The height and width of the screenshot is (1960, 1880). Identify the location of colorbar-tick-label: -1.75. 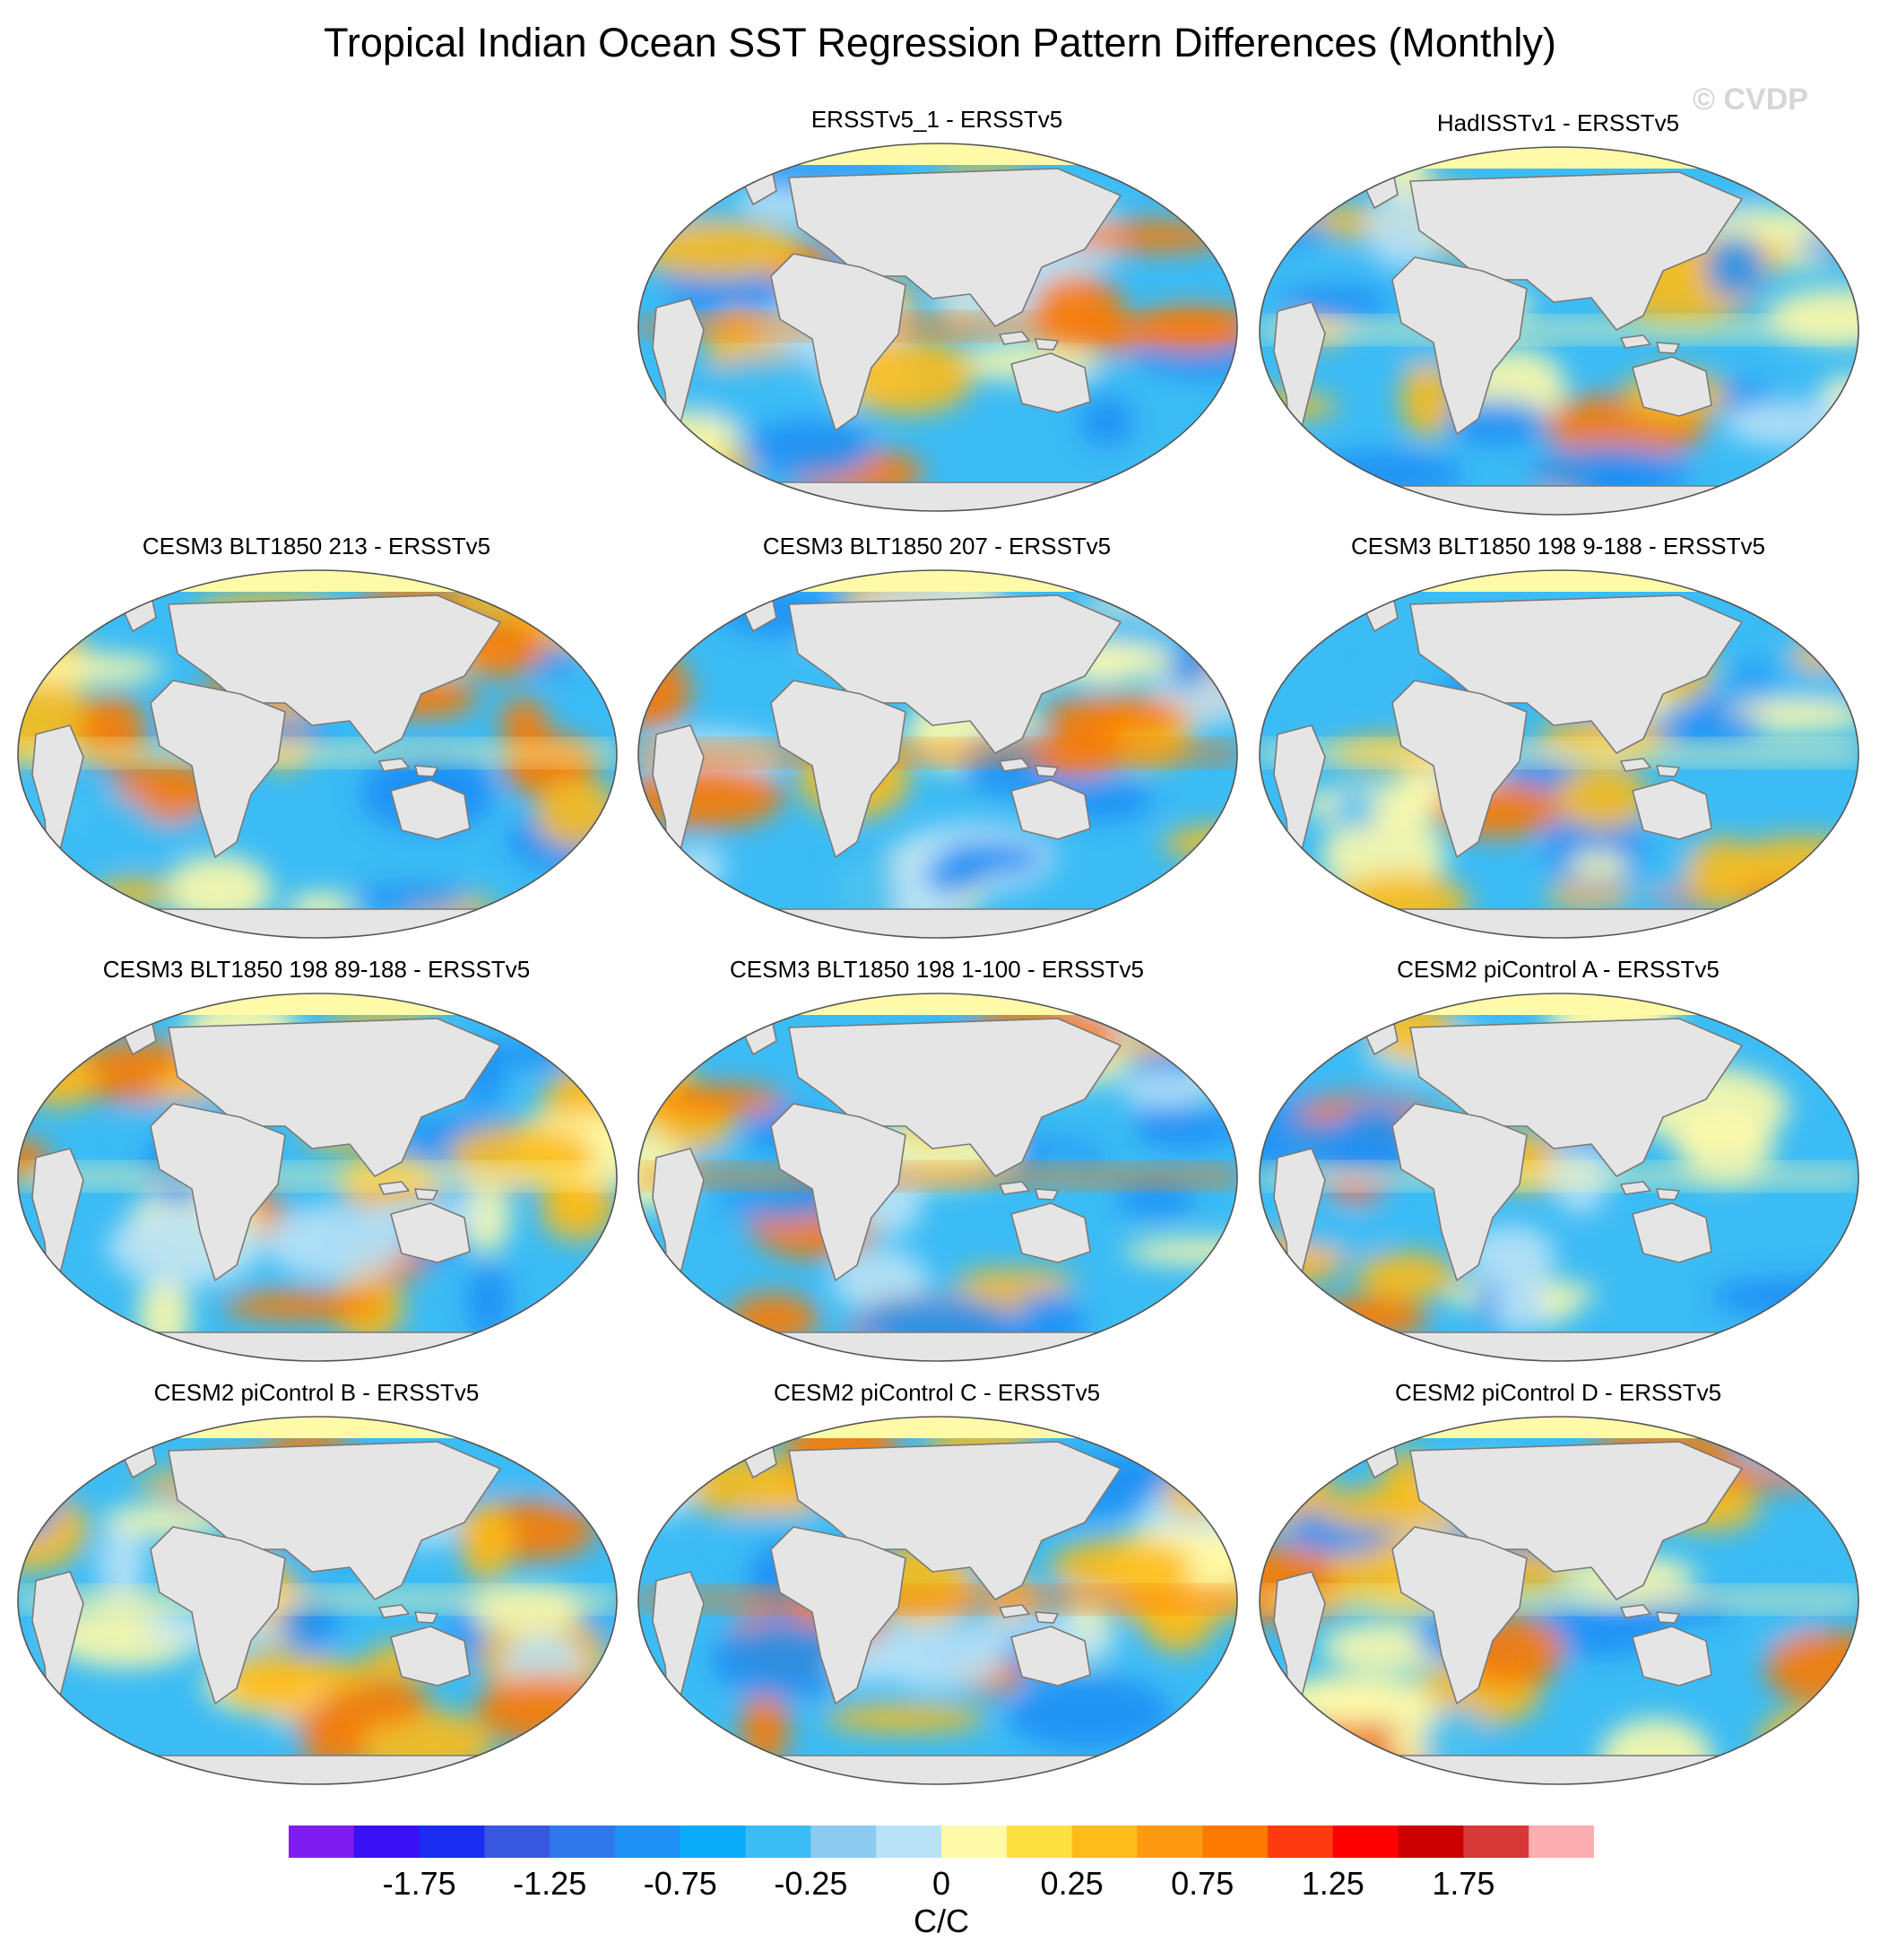
(419, 1883).